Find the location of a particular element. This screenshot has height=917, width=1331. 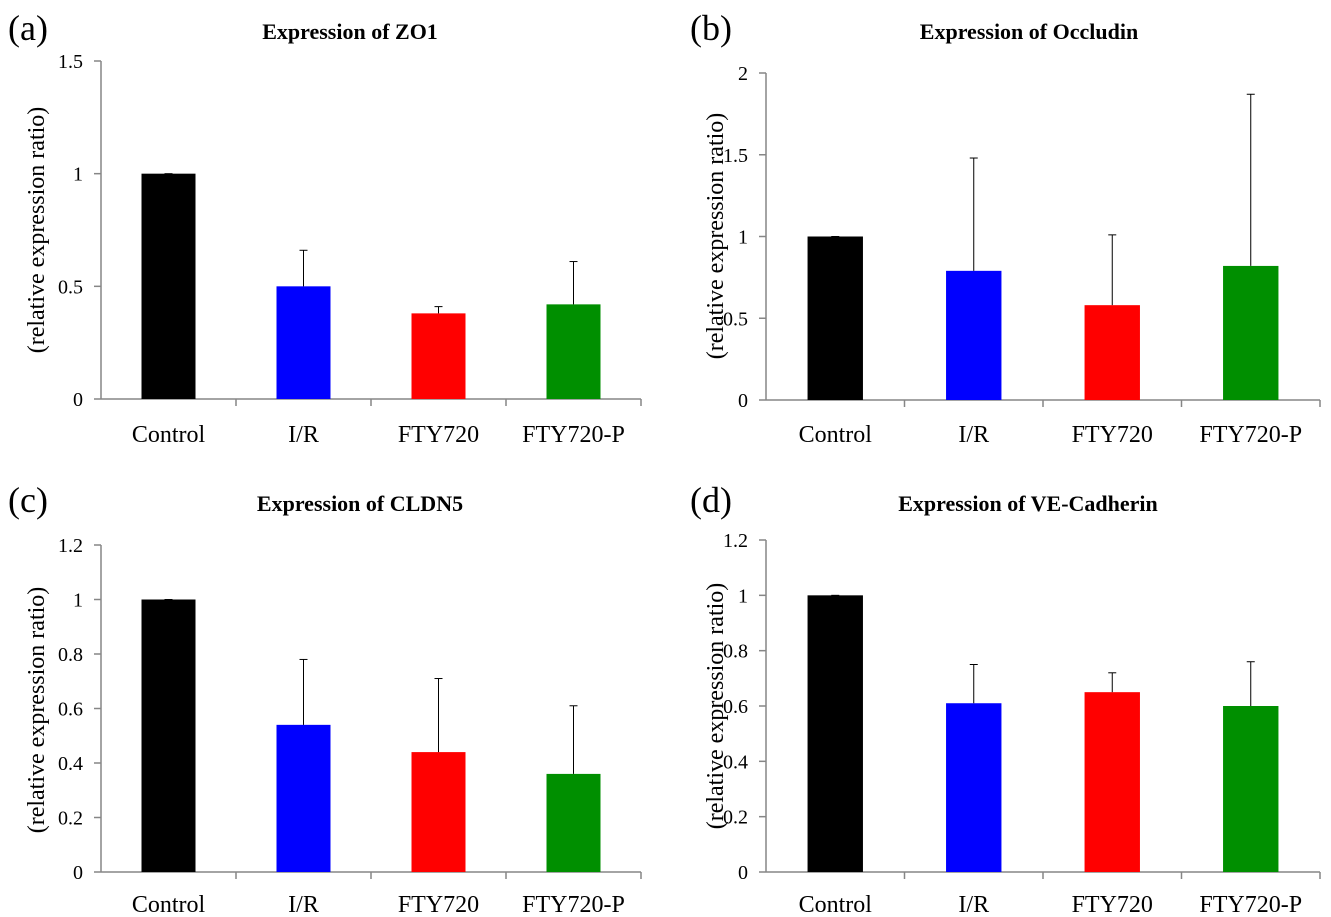

panel-label: (c) is located at coordinates (28, 500).